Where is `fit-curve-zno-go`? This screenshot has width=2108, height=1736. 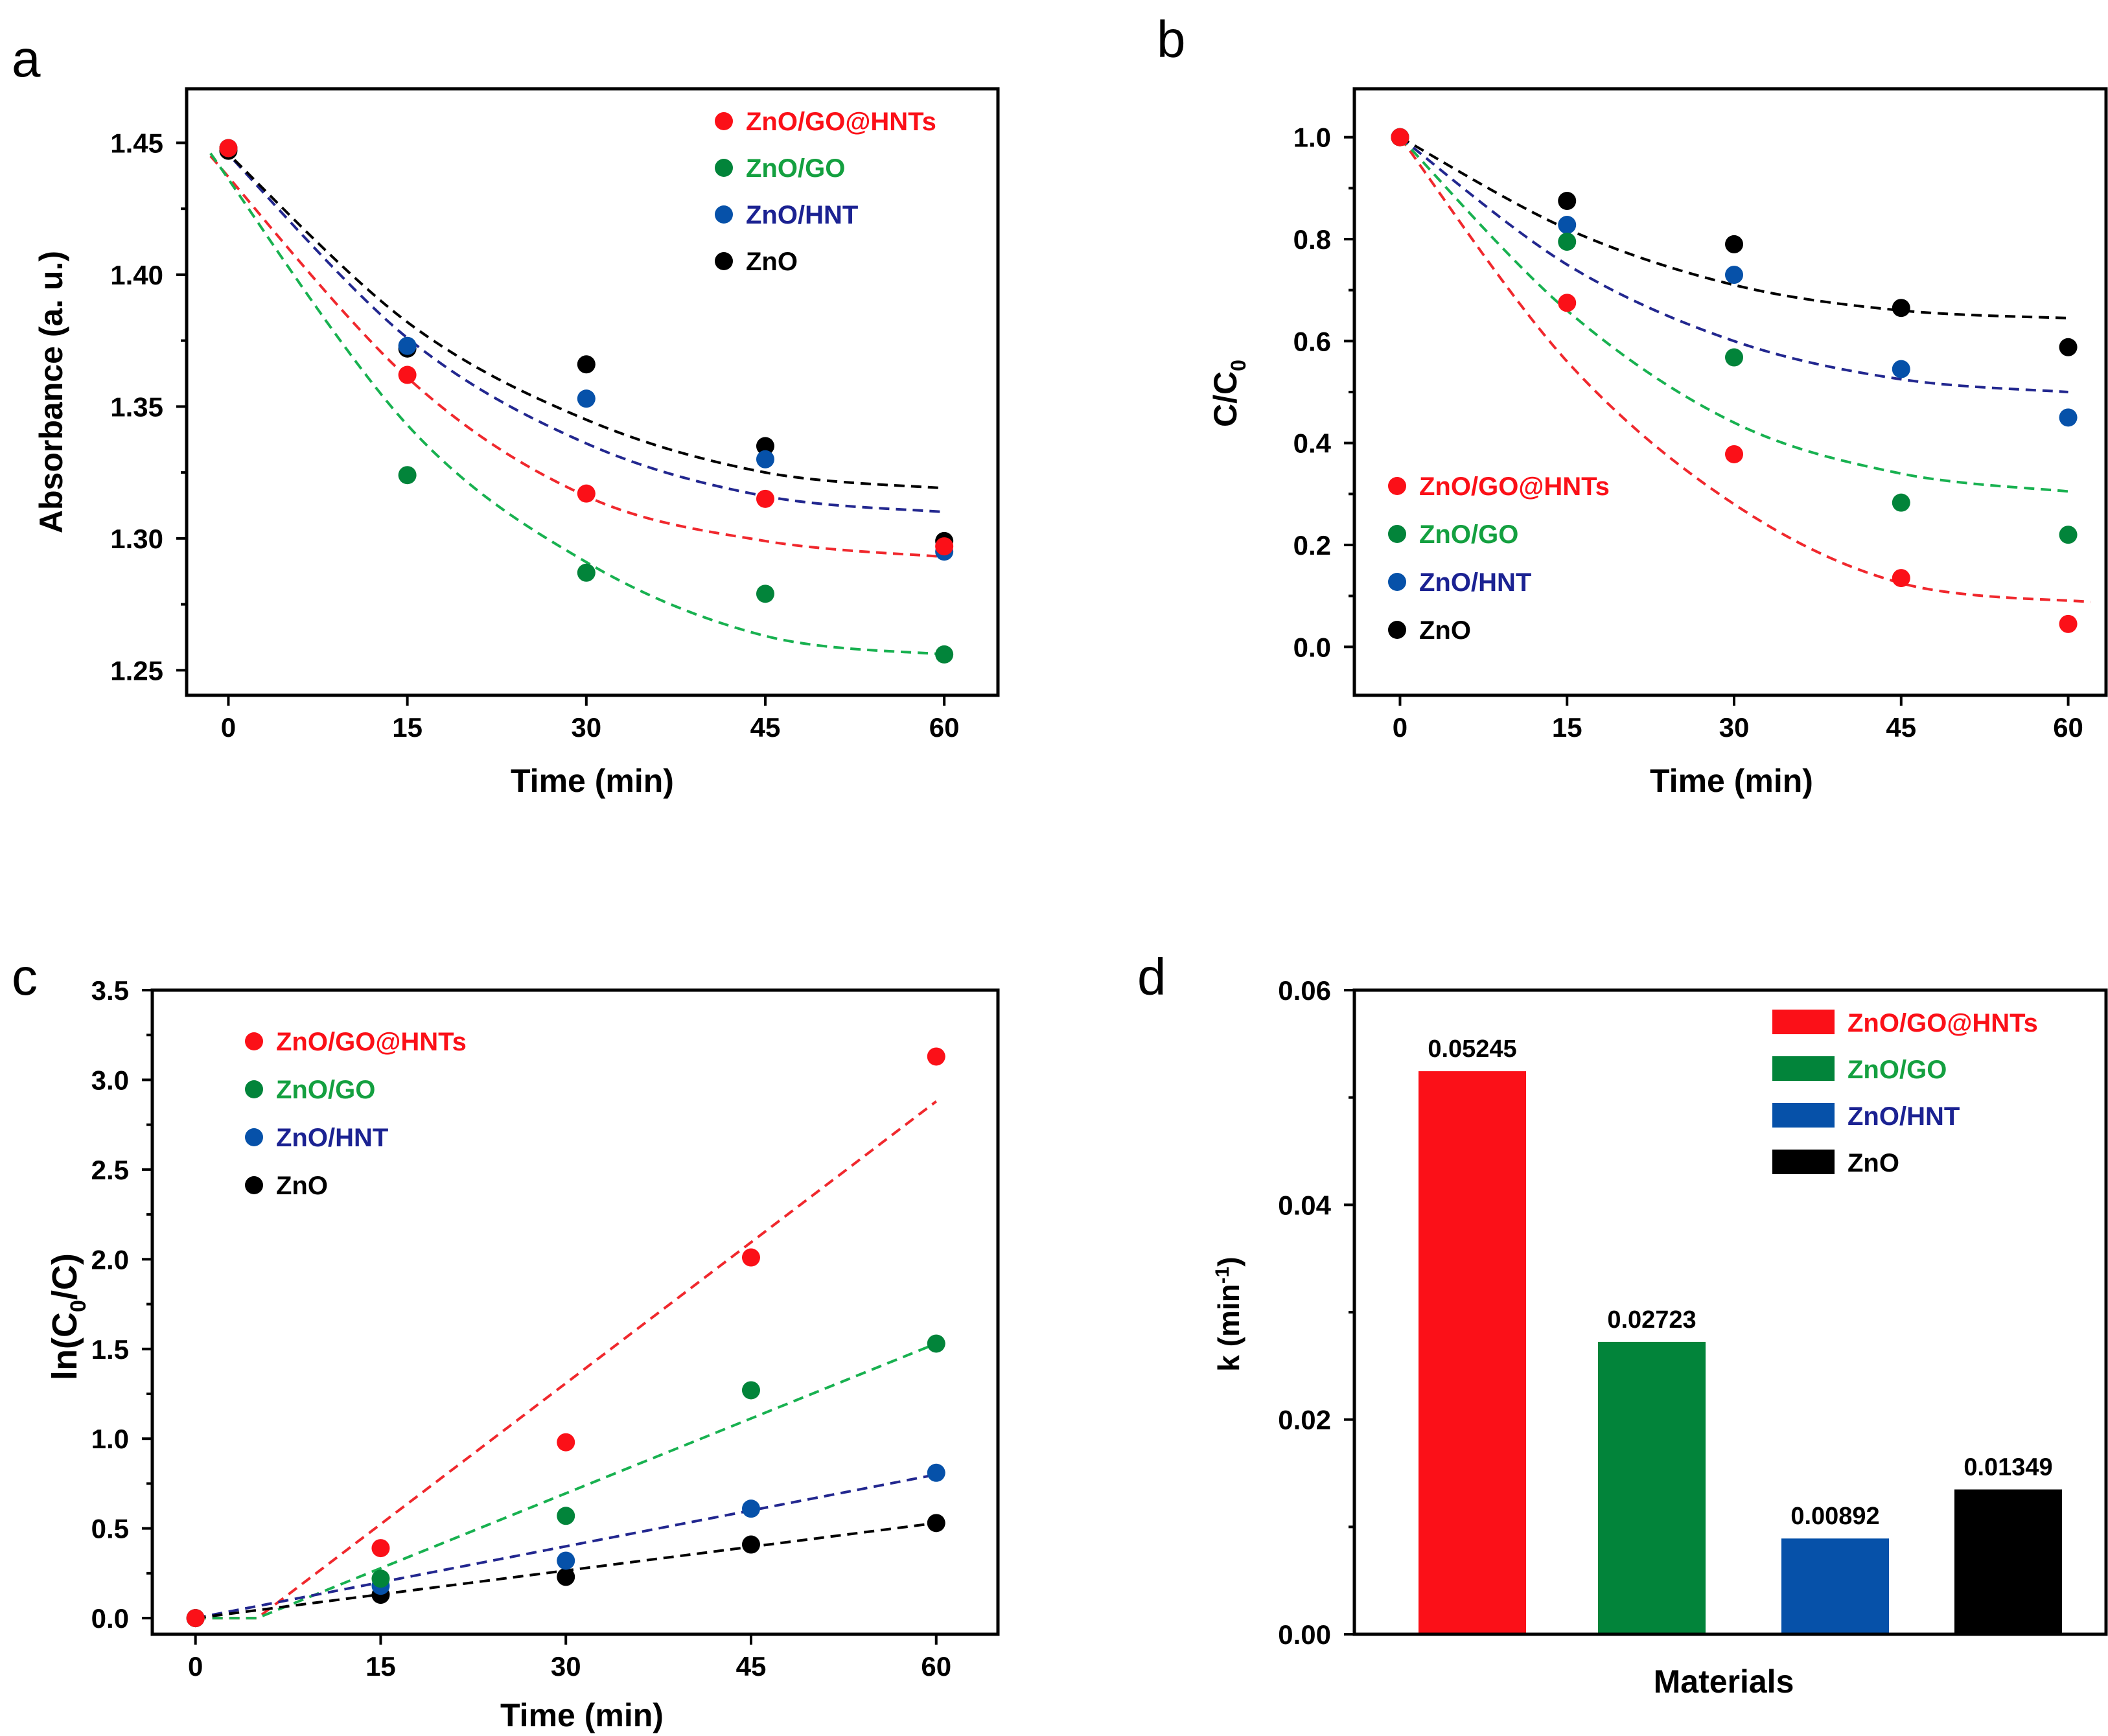 fit-curve-zno-go is located at coordinates (1734, 314).